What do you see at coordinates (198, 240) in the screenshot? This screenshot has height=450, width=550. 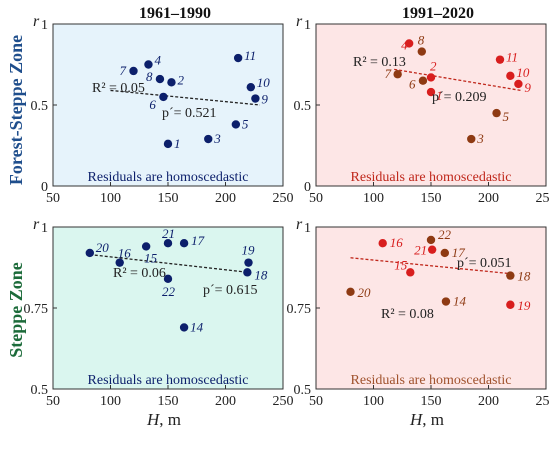 I see `data-label-17: 17` at bounding box center [198, 240].